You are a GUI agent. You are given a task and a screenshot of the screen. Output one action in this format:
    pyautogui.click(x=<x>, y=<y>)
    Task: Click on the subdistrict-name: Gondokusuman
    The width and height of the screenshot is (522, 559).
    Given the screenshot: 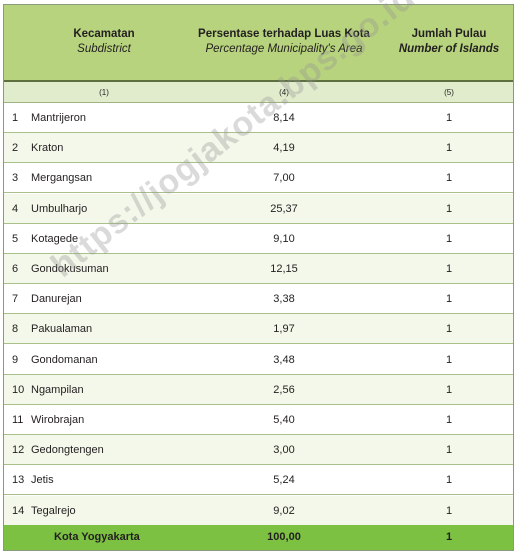 What is the action you would take?
    pyautogui.click(x=70, y=269)
    